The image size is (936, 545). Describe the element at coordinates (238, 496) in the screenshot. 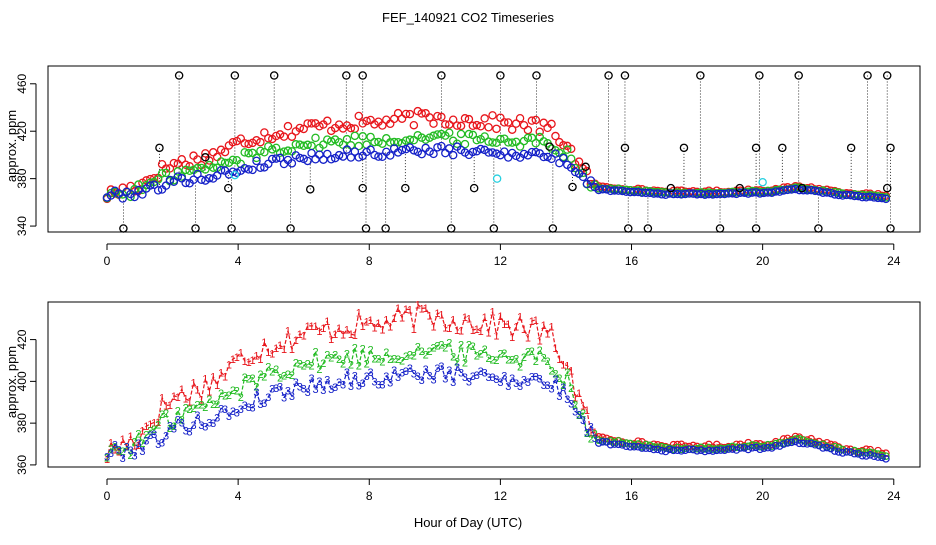

I see `bottom-x-tick-label: 4` at that location.